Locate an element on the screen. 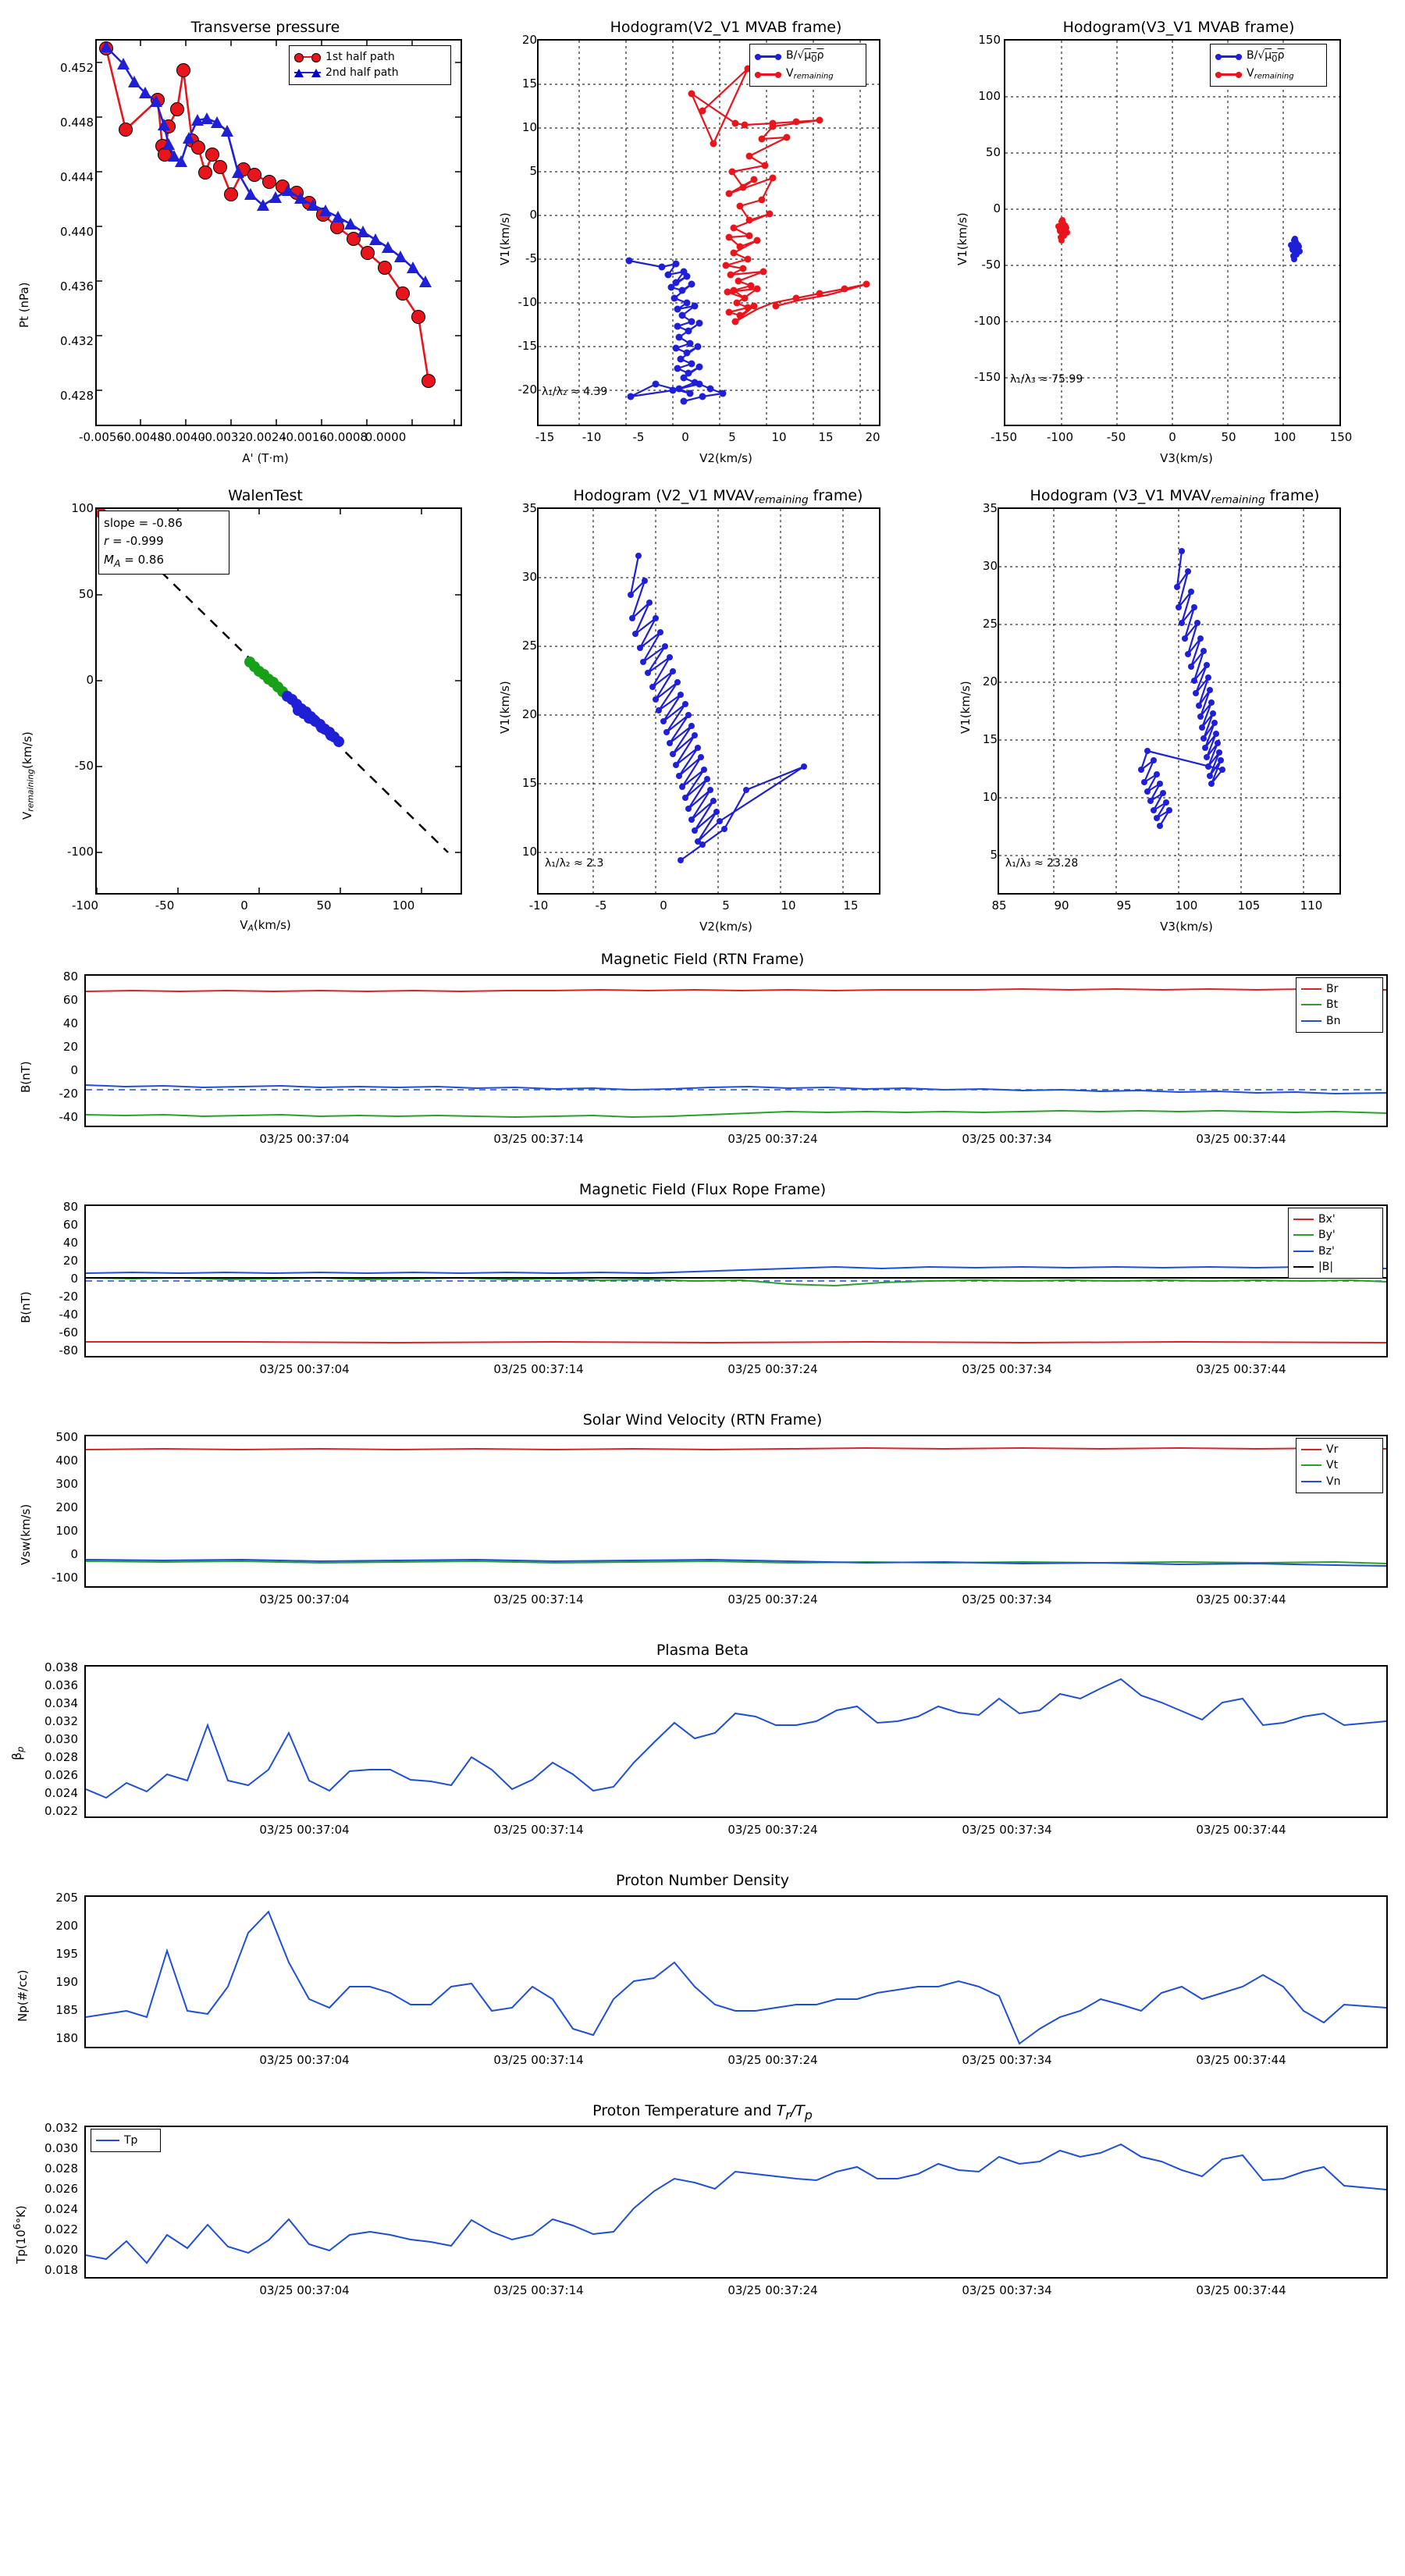  panel-title: Hodogram(V2_V1 MVAB frame) is located at coordinates (726, 27).